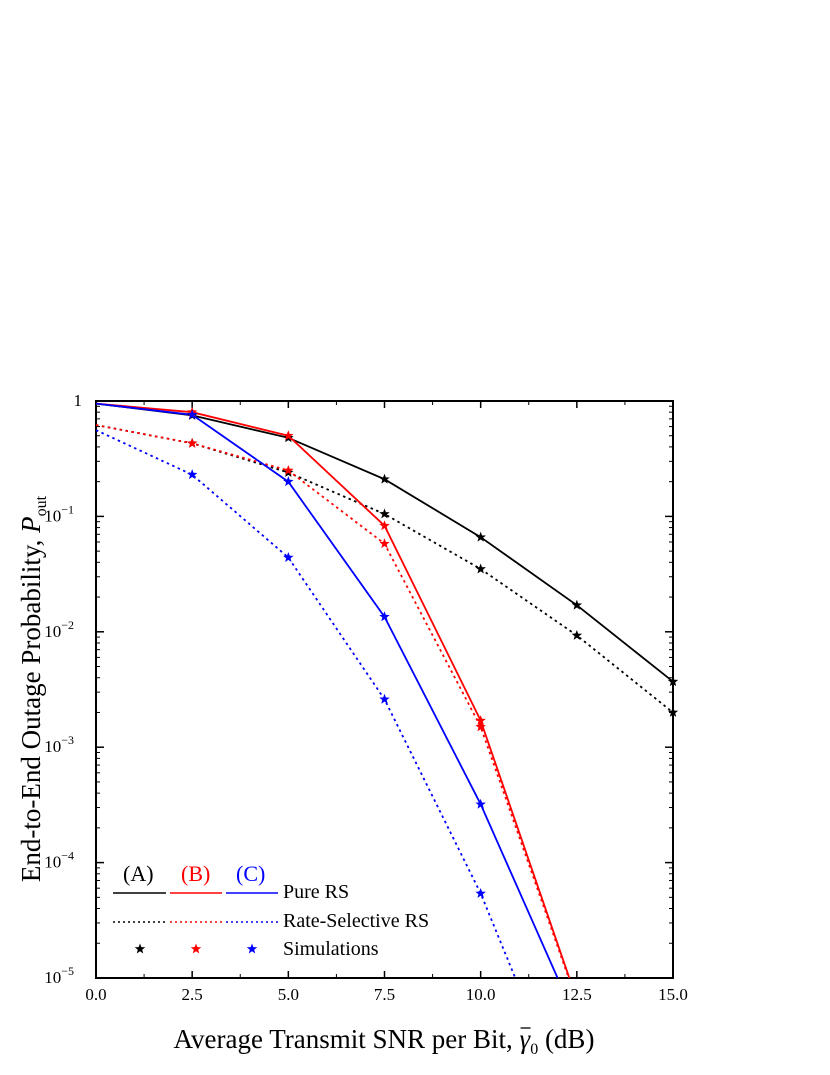  Describe the element at coordinates (577, 994) in the screenshot. I see `x-tick-label: 12.5` at that location.